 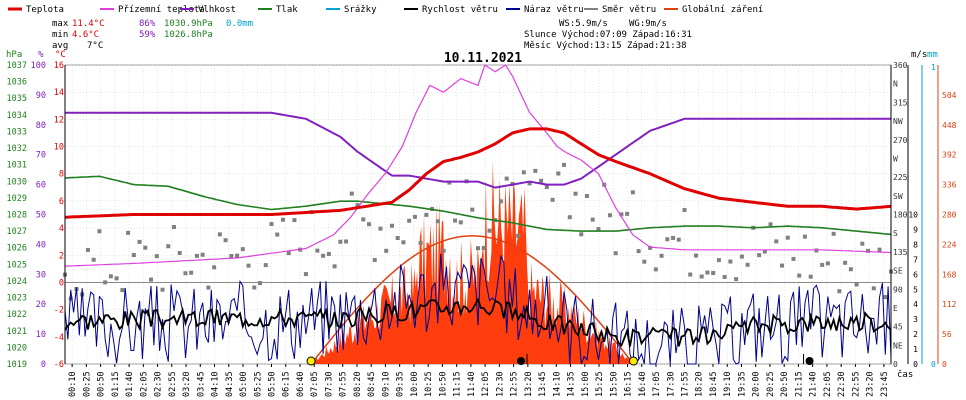 I want to click on stats-min-press: 1026.8hPa, so click(x=188, y=35).